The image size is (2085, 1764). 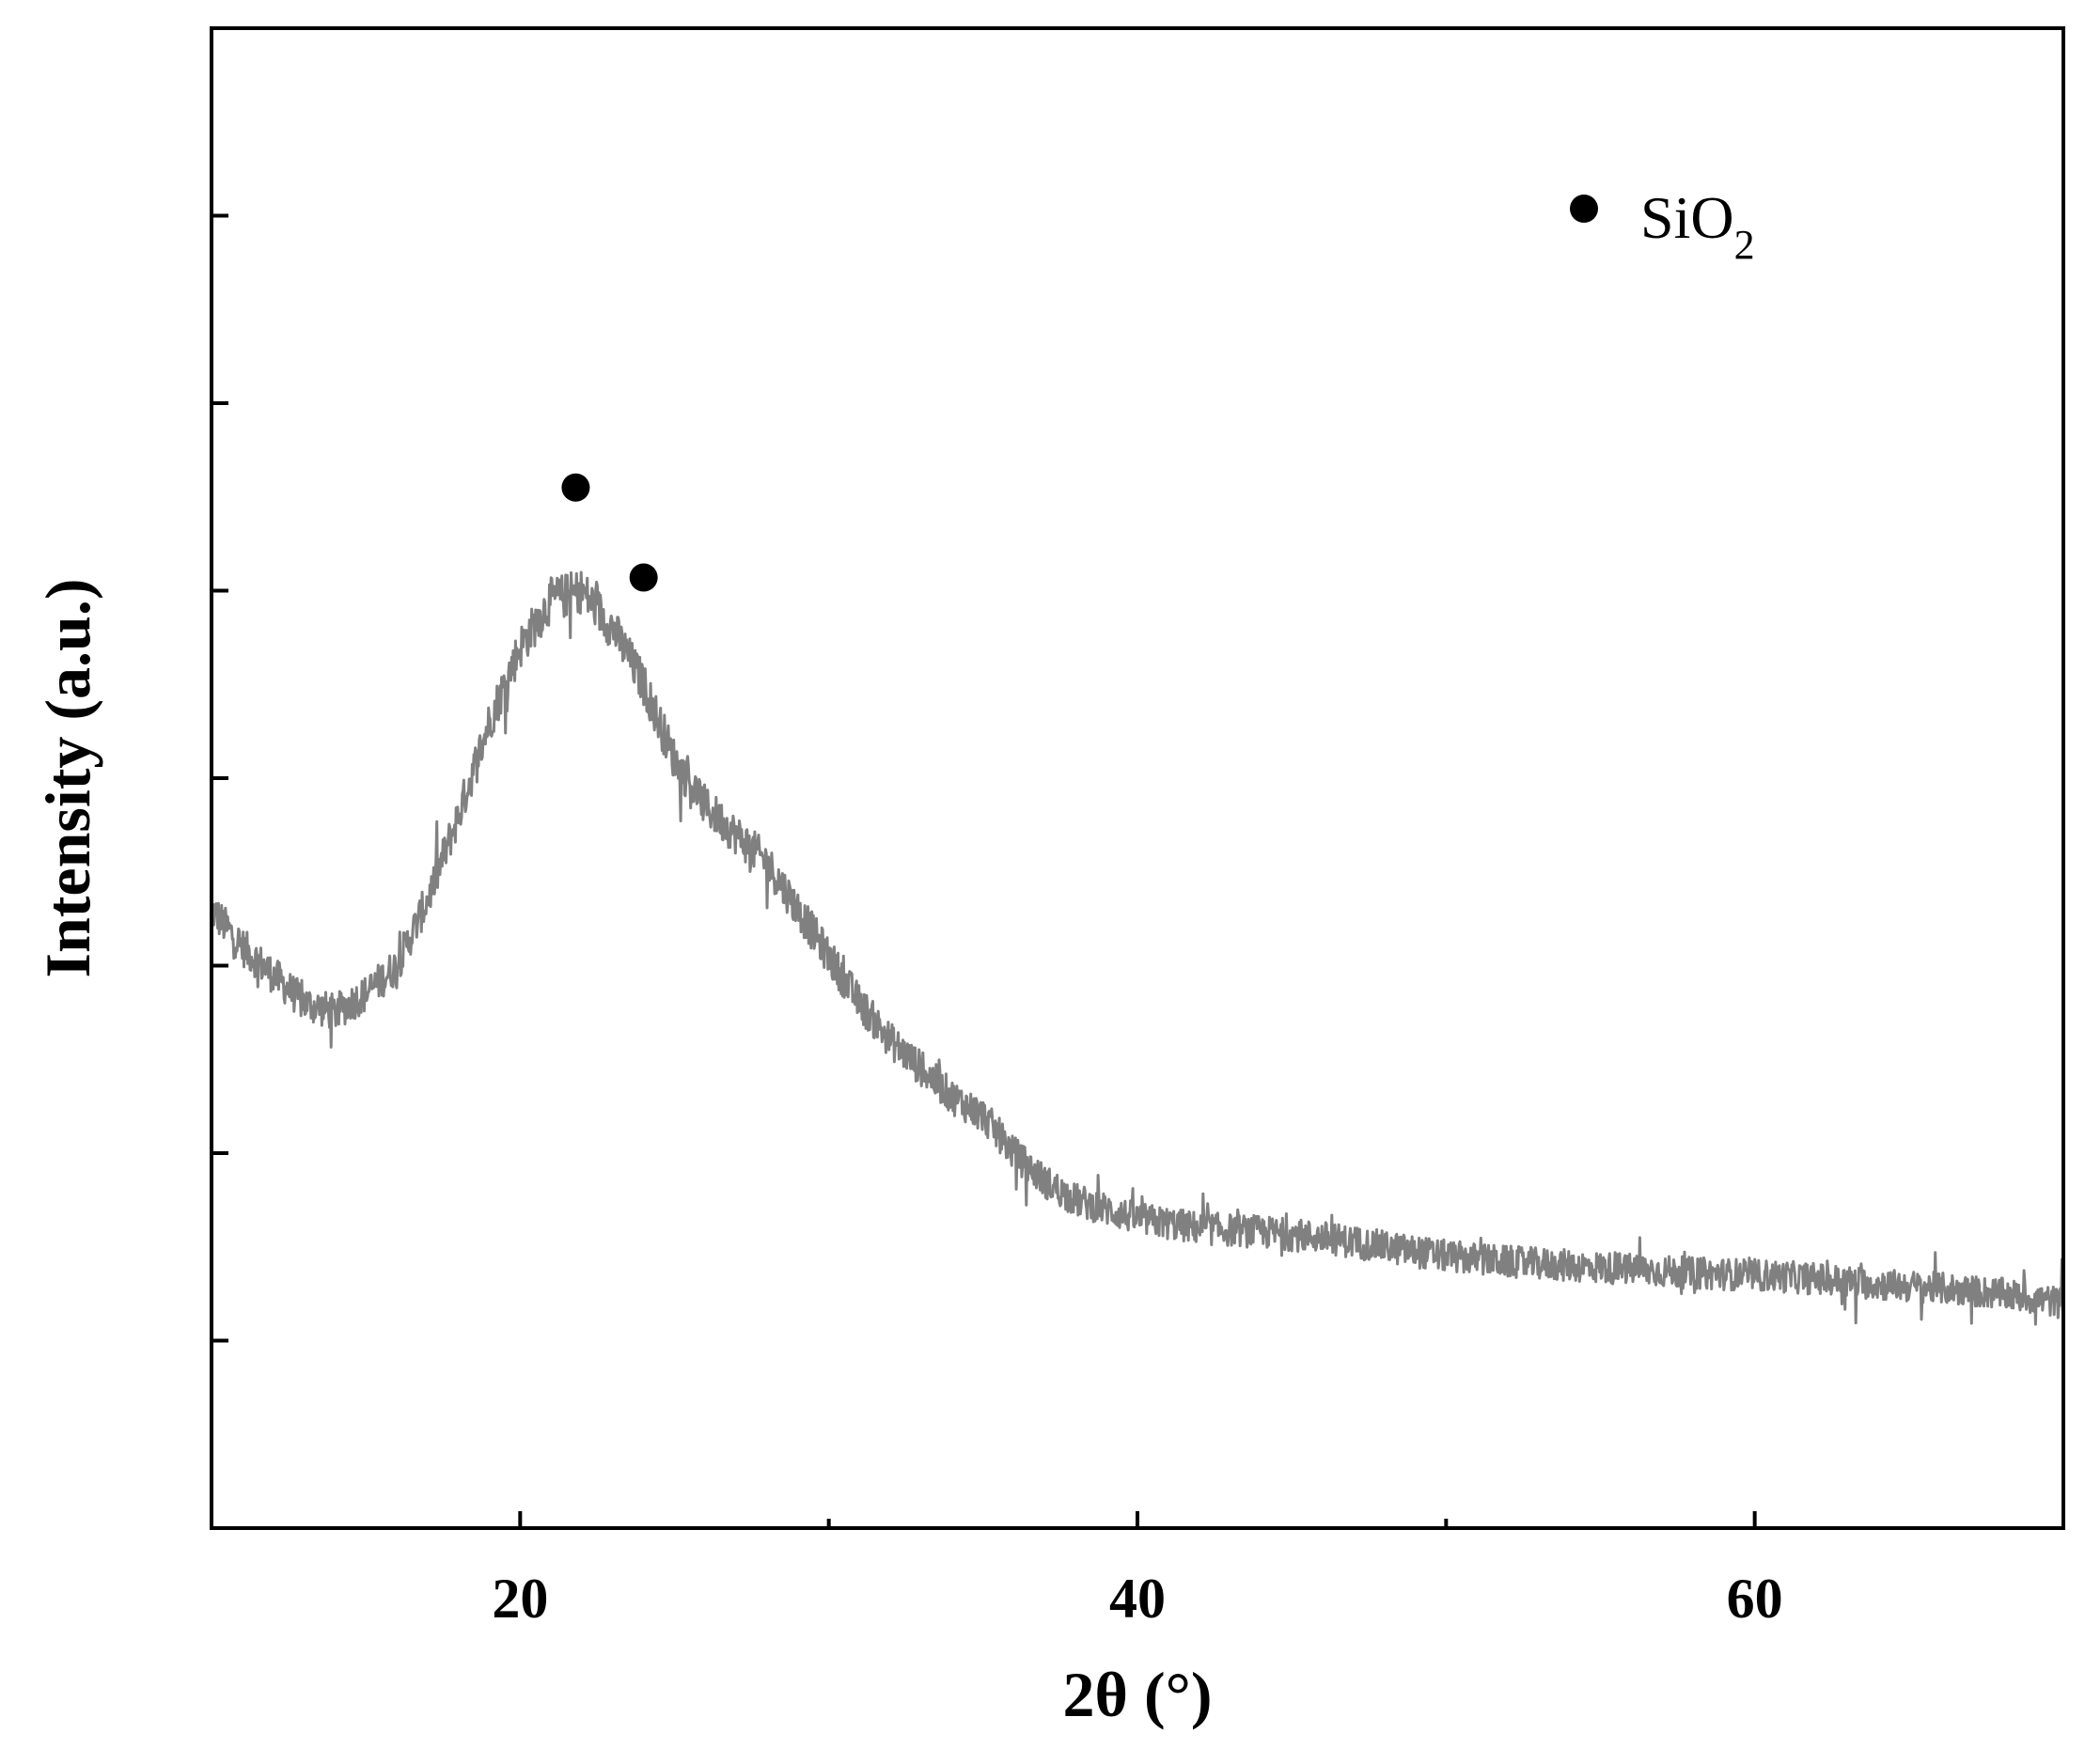 What do you see at coordinates (1687, 218) in the screenshot?
I see `legend-label-main: SiO` at bounding box center [1687, 218].